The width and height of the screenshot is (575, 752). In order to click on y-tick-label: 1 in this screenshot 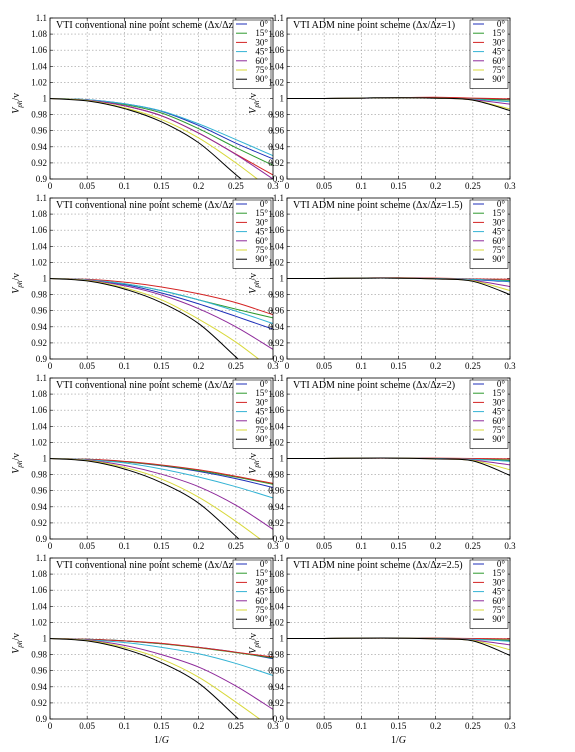, I will do `click(45, 459)`.